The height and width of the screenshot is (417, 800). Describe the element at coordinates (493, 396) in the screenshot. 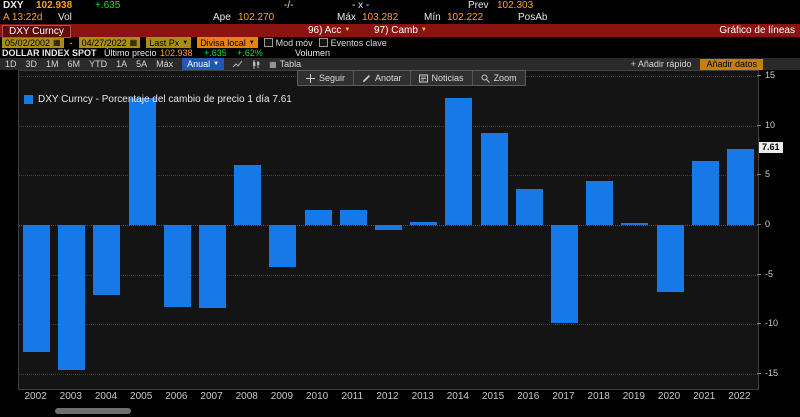

I see `x-axis-label: 2015` at that location.